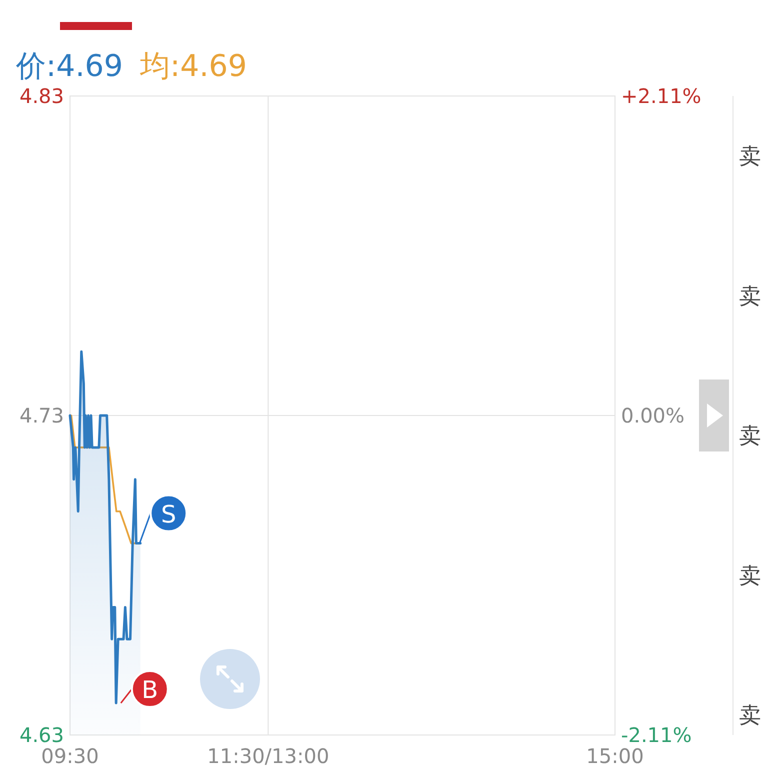 This screenshot has width=783, height=778. What do you see at coordinates (615, 756) in the screenshot?
I see `x-tick-label: 15:00` at bounding box center [615, 756].